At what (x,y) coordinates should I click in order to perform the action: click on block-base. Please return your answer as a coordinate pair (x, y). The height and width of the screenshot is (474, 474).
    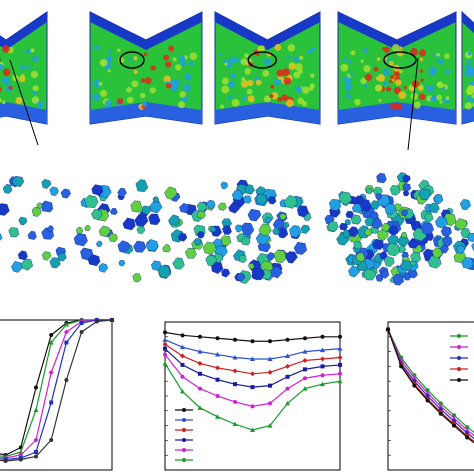
    Looking at the image, I should click on (267, 113).